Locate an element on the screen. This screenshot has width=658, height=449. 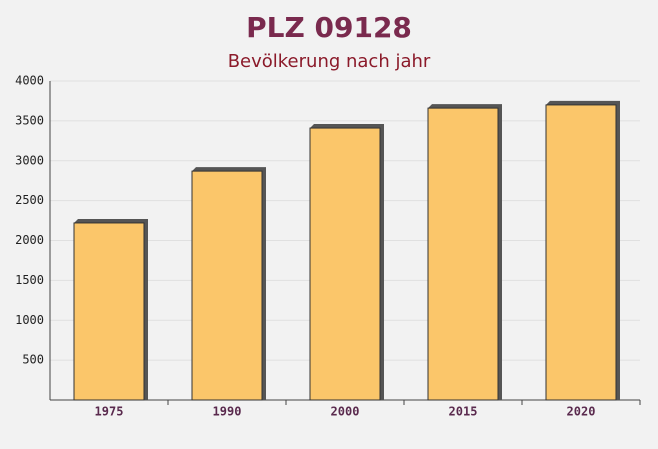
x-tick-label: 2015 is located at coordinates (463, 412).